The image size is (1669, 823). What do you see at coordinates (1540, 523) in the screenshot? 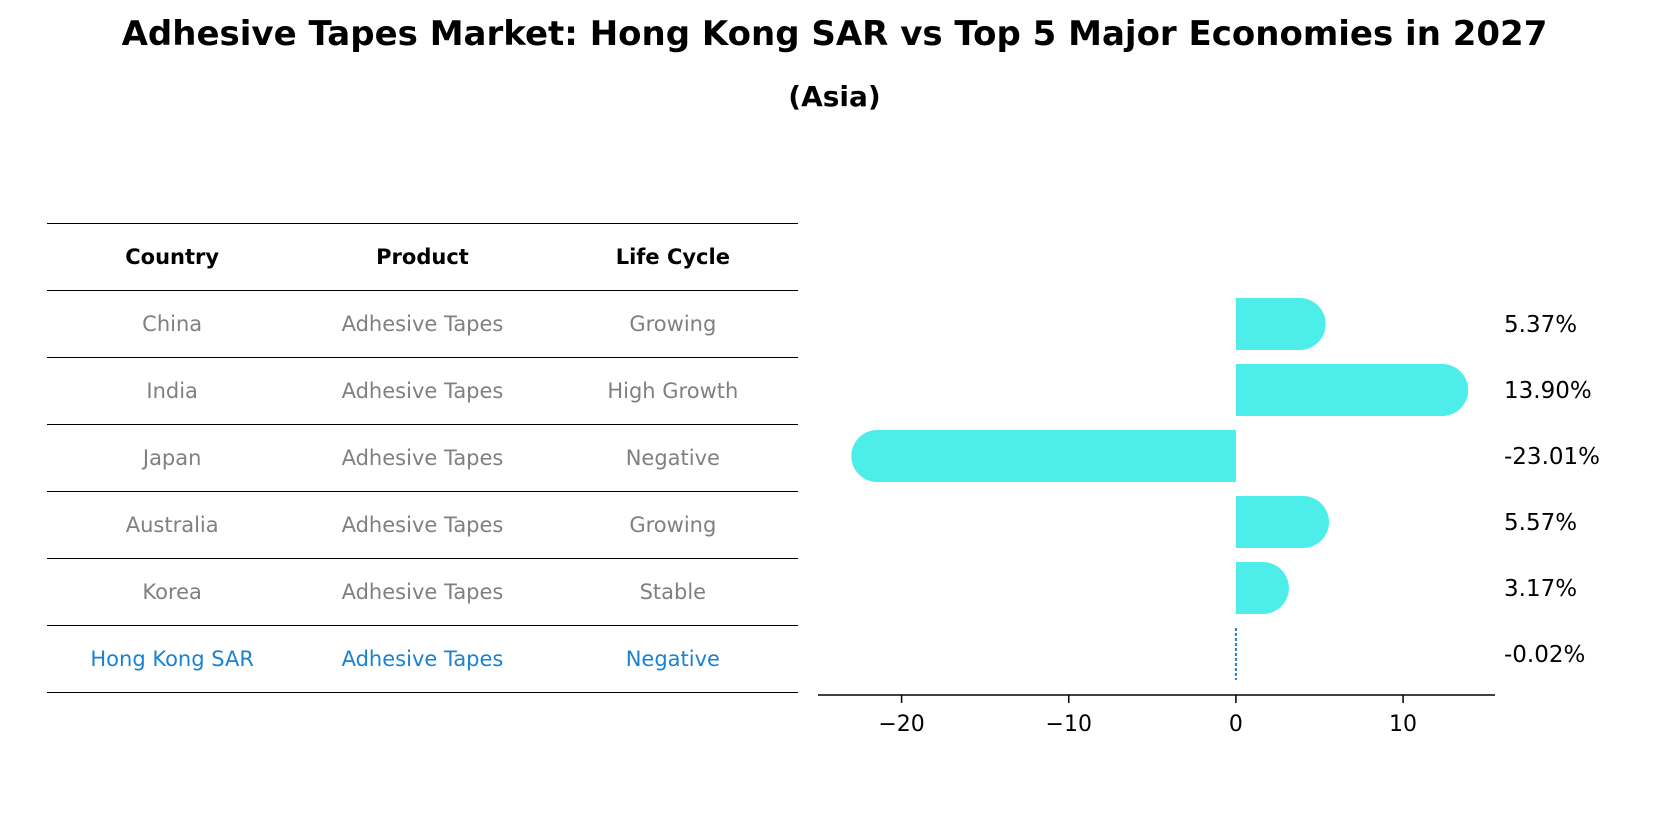
I see `value-label-australia: 5.57%` at bounding box center [1540, 523].